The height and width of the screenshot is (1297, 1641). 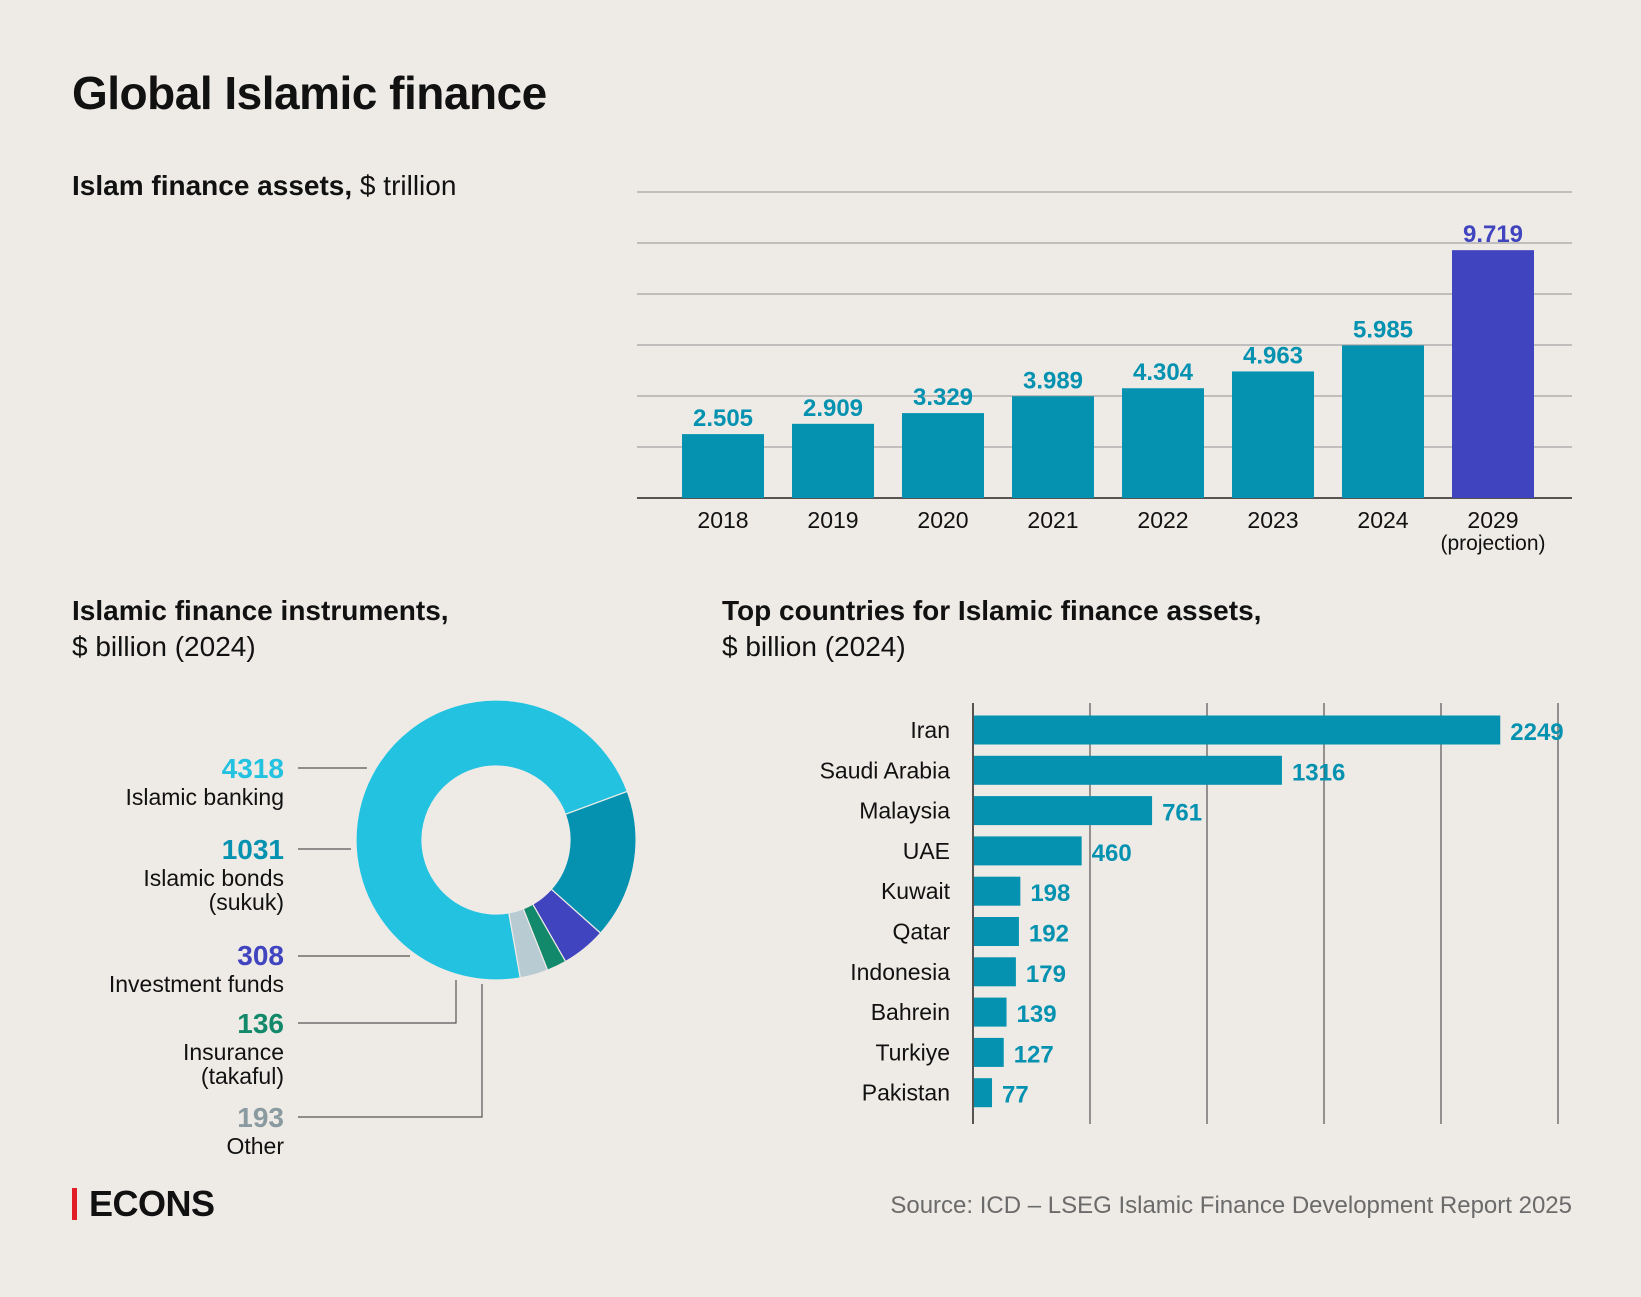 What do you see at coordinates (1162, 520) in the screenshot?
I see `assets-x-tick: 2022` at bounding box center [1162, 520].